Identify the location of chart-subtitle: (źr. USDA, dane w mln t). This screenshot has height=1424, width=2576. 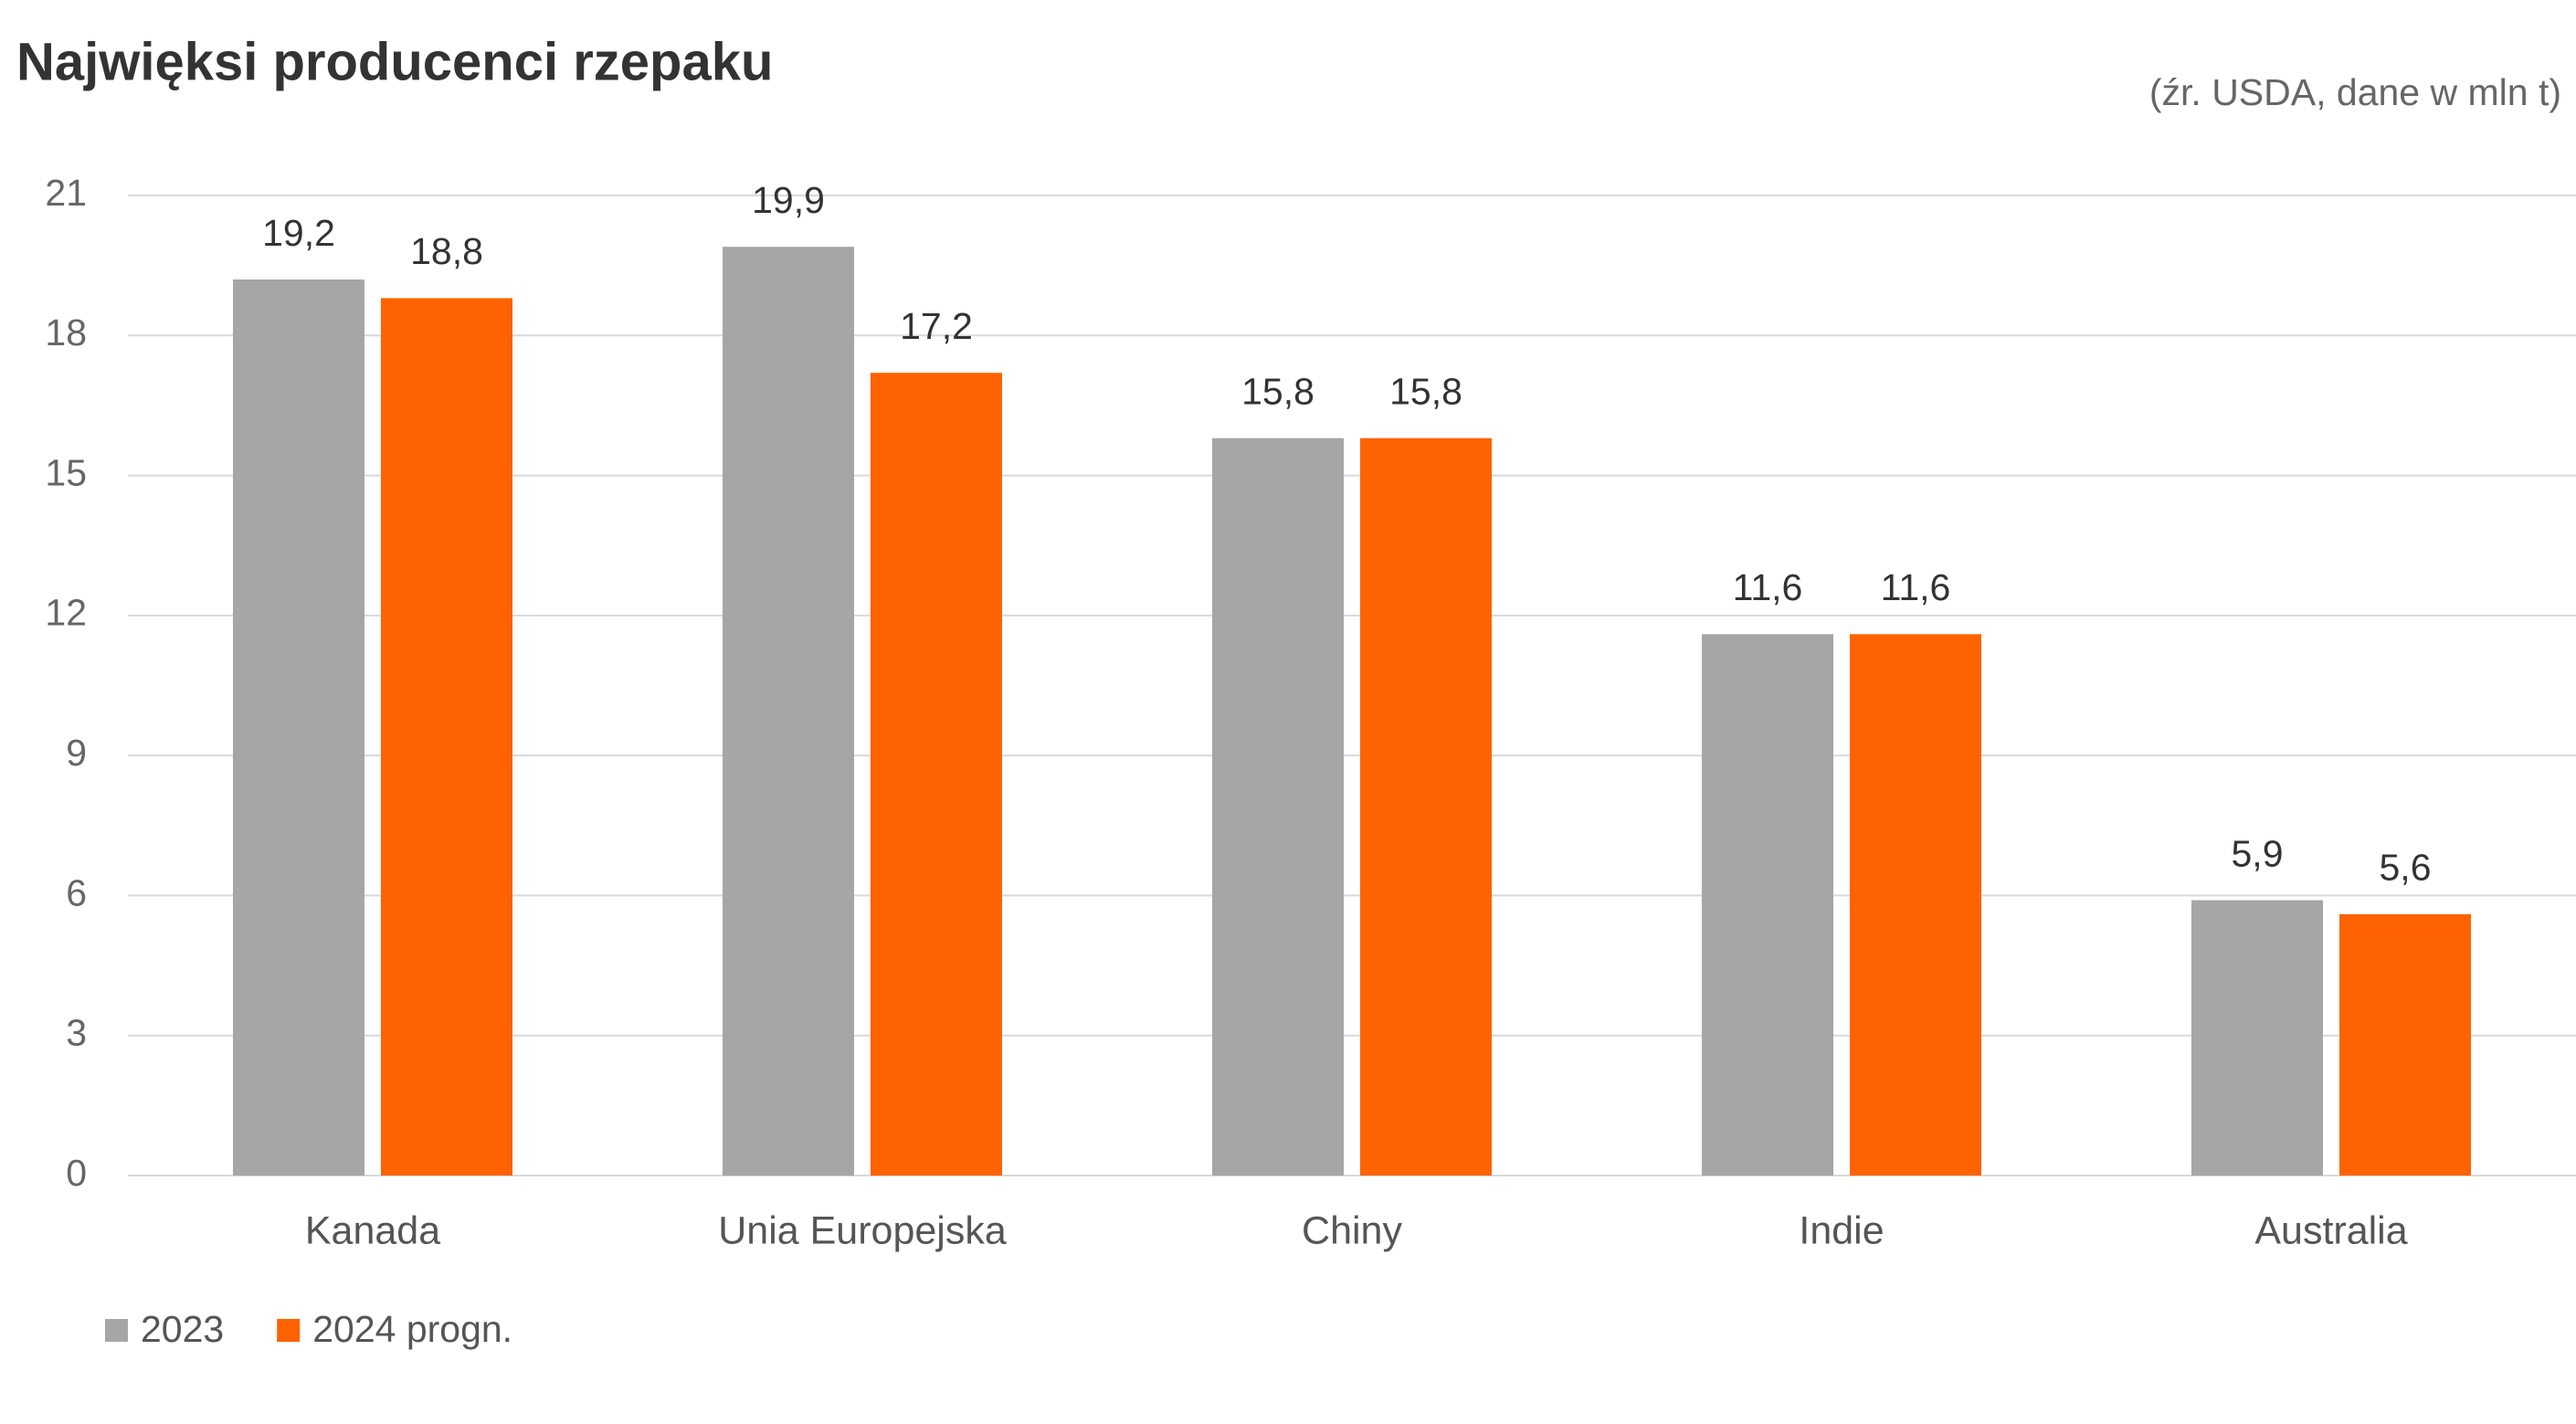
(2355, 92).